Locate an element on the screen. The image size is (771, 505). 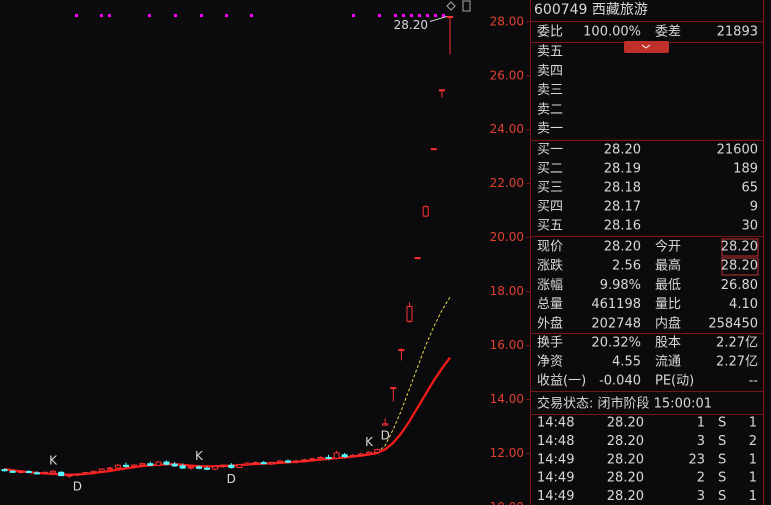
quote-text: 卖一 is located at coordinates (550, 129).